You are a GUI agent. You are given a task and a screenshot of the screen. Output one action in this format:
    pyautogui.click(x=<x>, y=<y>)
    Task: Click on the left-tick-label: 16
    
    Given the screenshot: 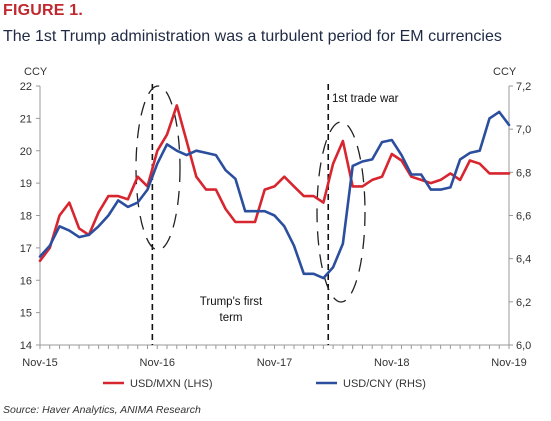 What is the action you would take?
    pyautogui.click(x=26, y=281)
    